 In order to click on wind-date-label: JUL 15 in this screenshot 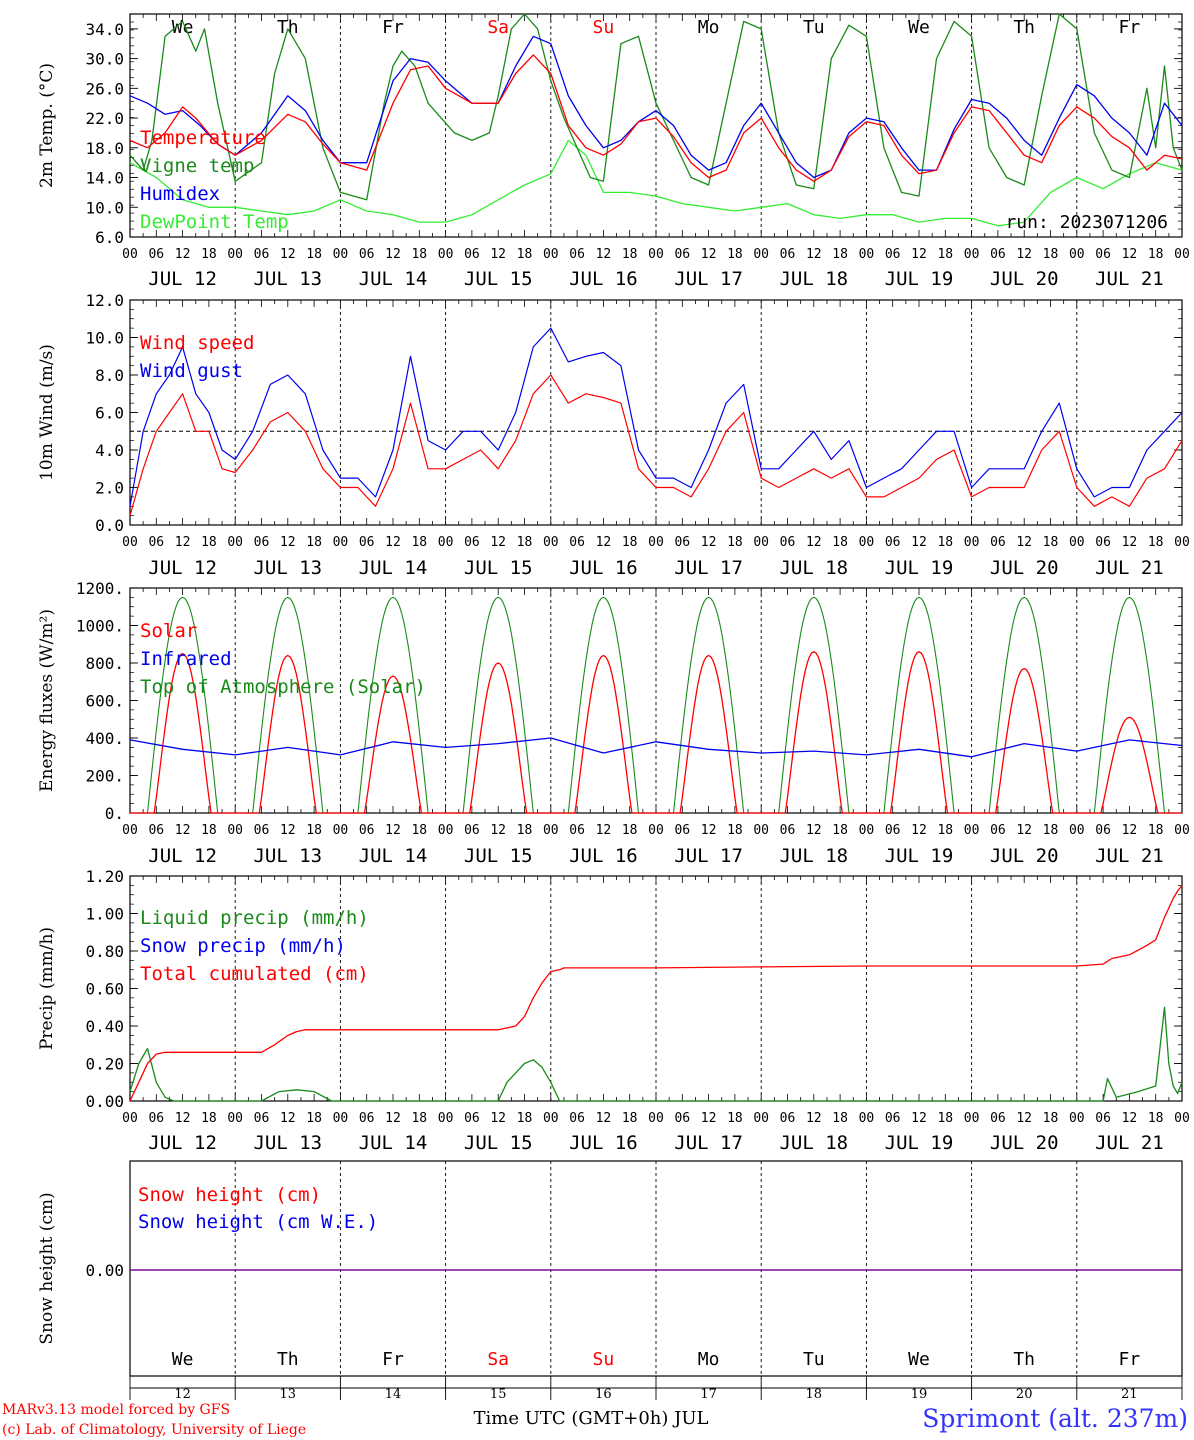, I will do `click(498, 568)`.